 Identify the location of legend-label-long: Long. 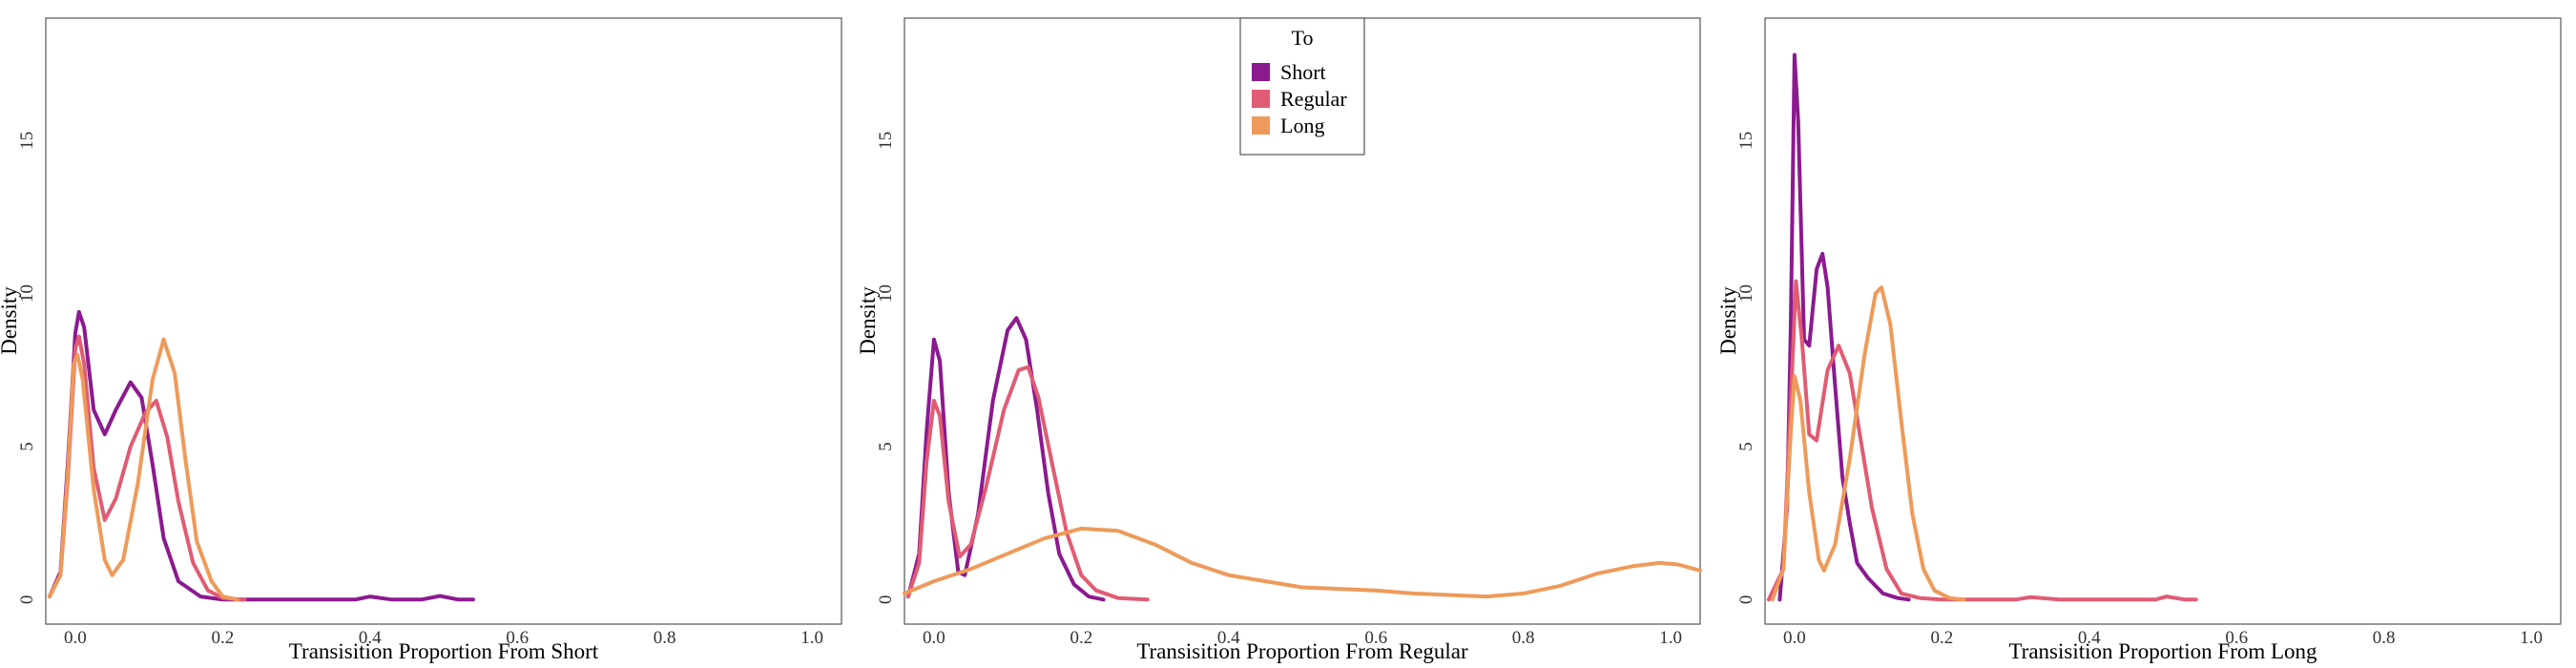
(1302, 125).